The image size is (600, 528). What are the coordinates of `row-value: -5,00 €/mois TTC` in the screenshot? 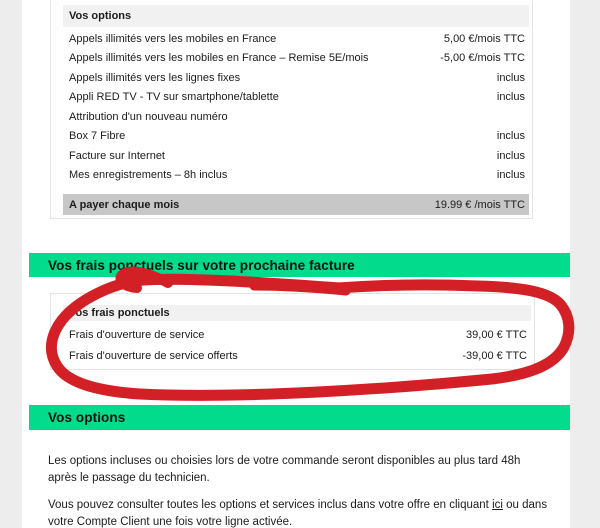 It's located at (482, 58).